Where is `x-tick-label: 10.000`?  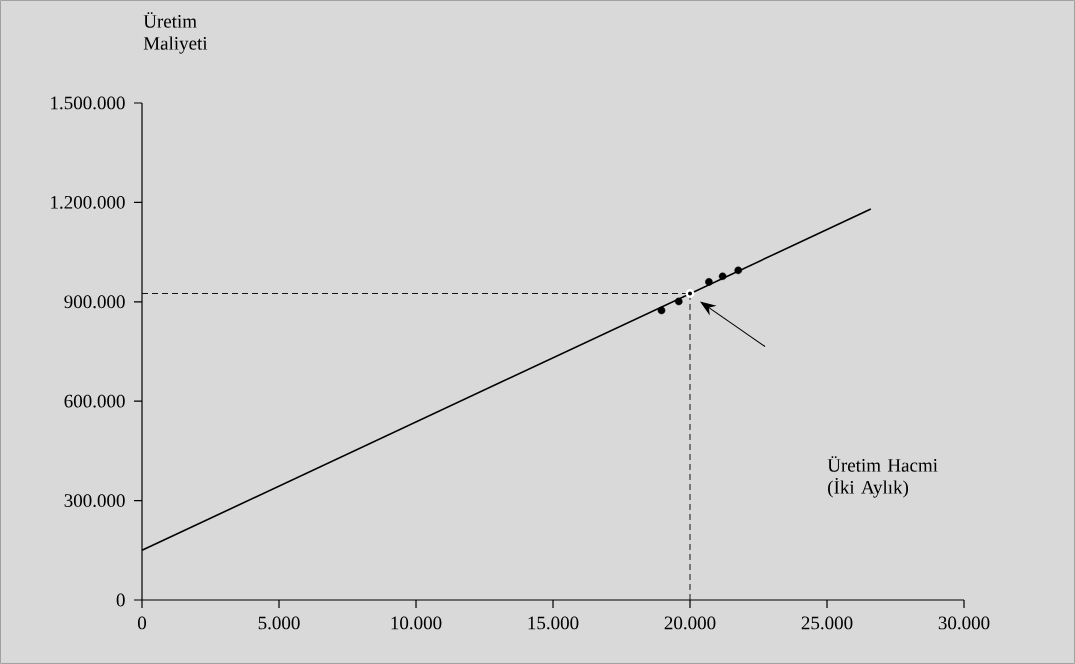
x-tick-label: 10.000 is located at coordinates (416, 623).